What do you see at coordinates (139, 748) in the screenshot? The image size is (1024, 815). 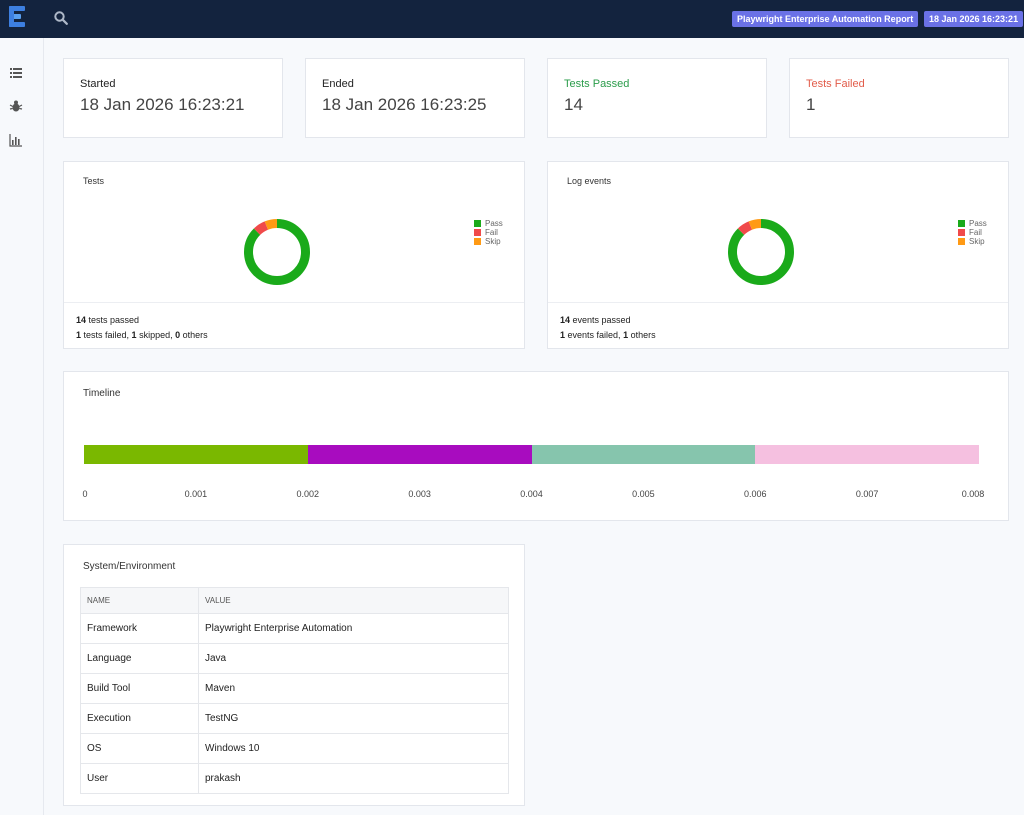 I see `env-name-cell: OS` at bounding box center [139, 748].